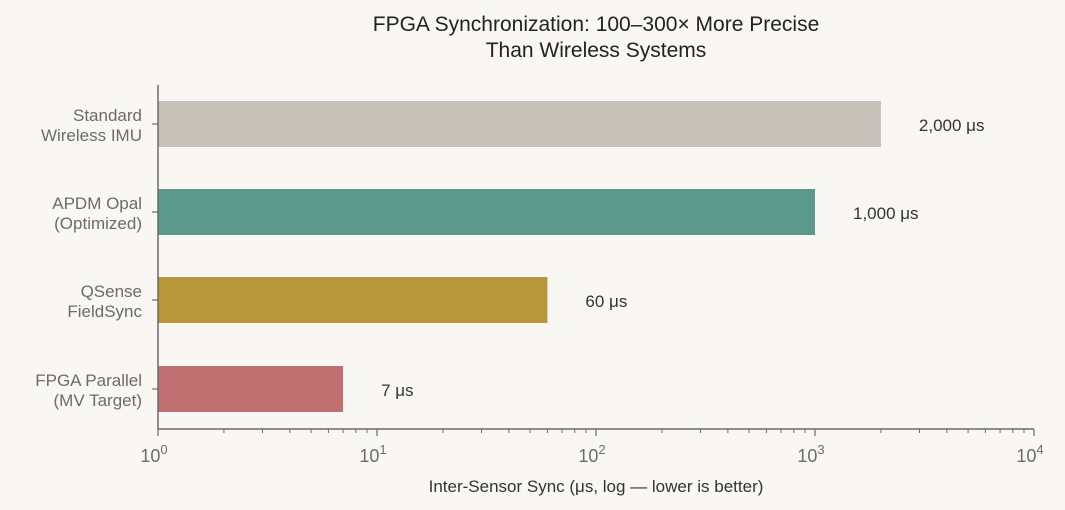 Image resolution: width=1065 pixels, height=510 pixels. Describe the element at coordinates (153, 454) in the screenshot. I see `x-tick-label: 10⁰` at that location.